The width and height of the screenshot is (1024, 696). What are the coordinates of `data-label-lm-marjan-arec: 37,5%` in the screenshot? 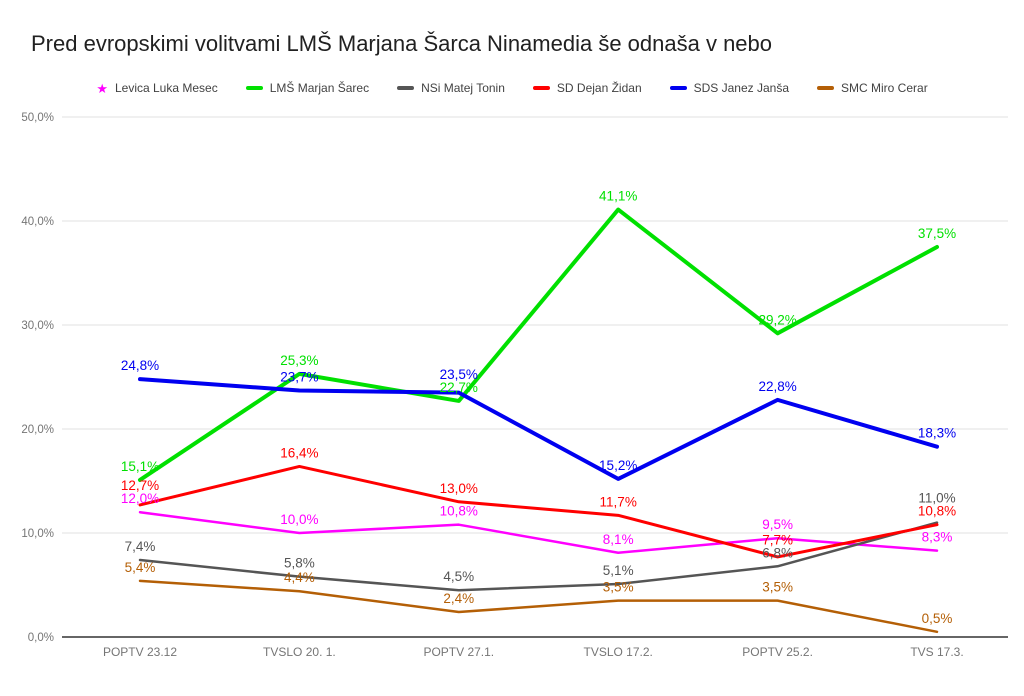 It's located at (937, 233).